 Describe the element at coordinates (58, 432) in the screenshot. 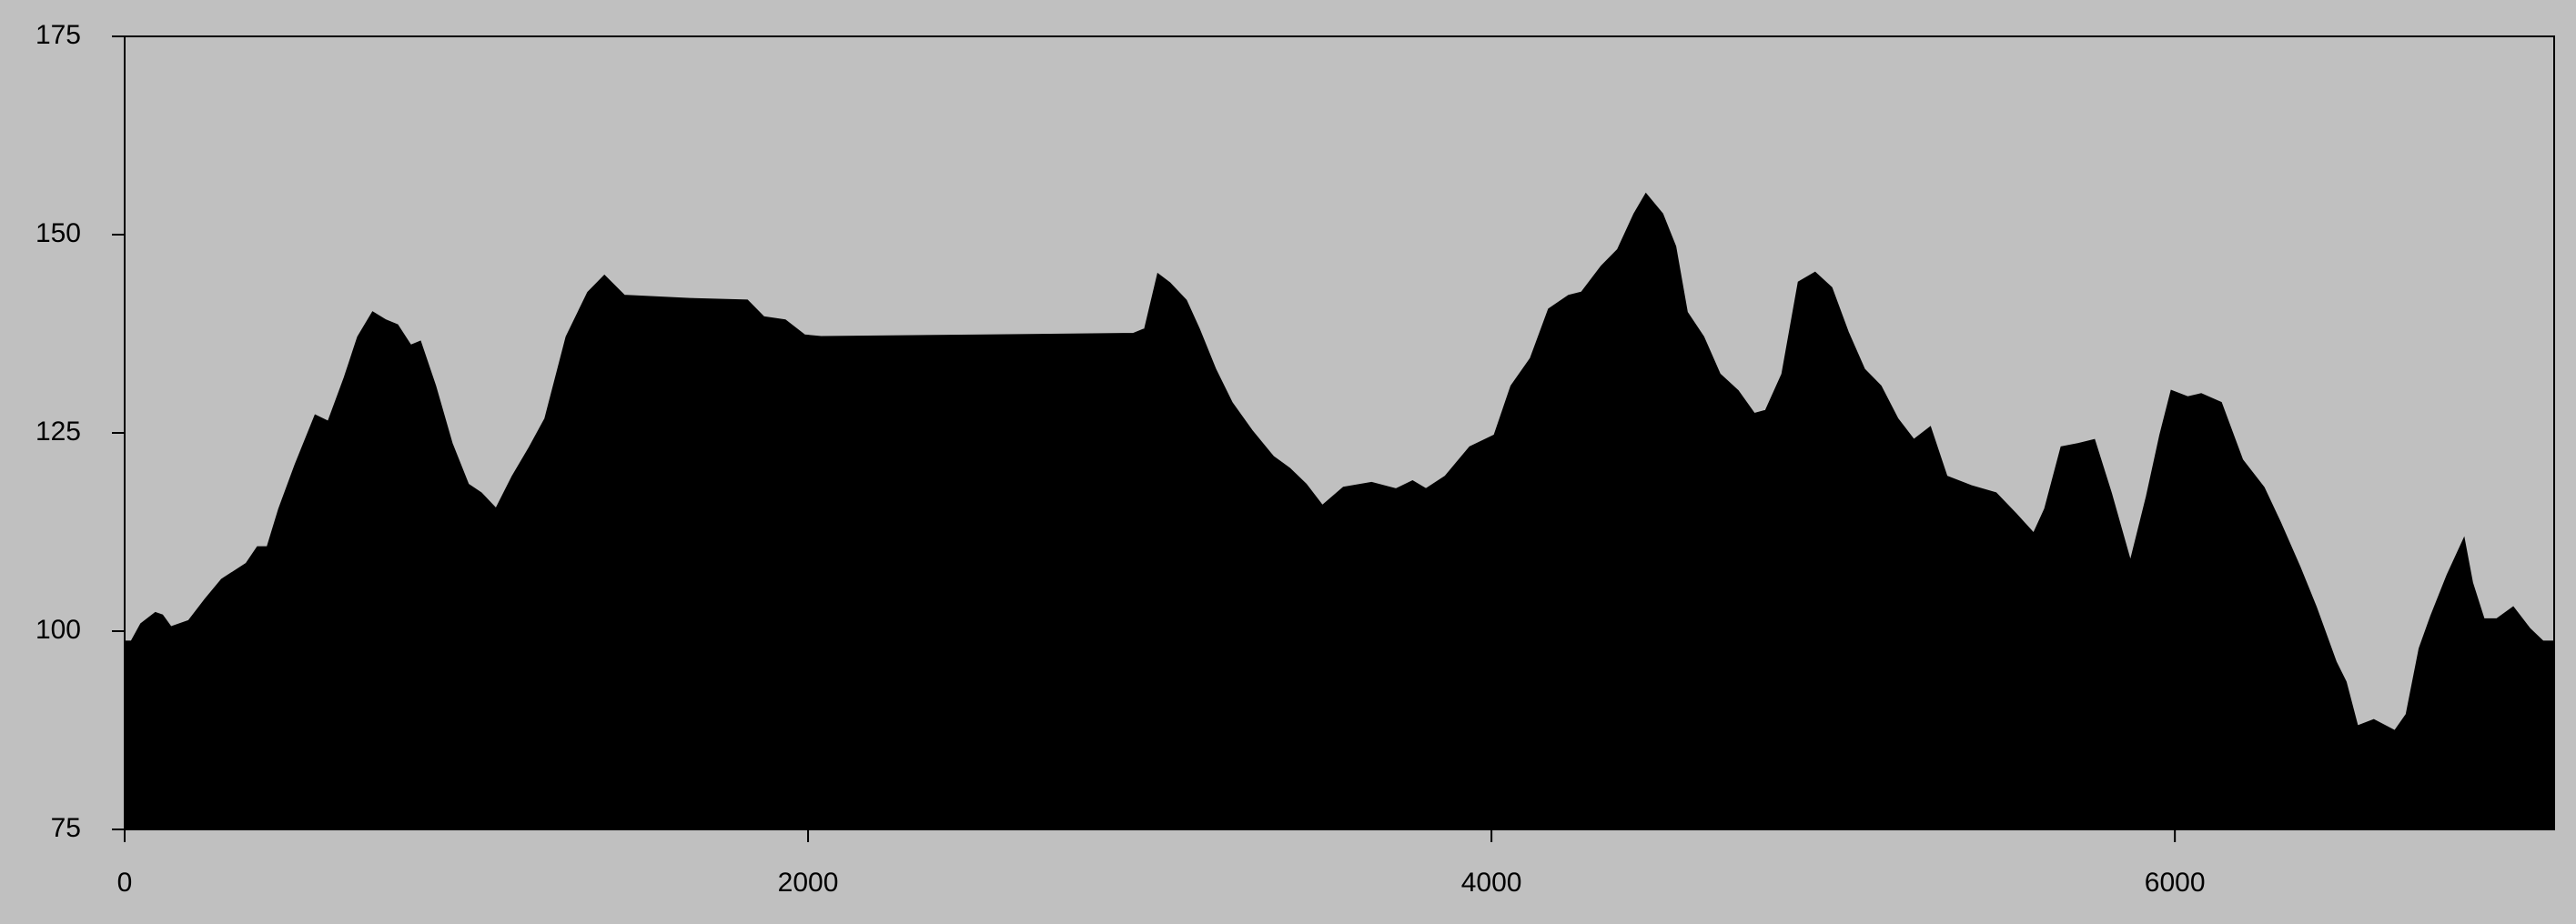

I see `y-tick-label: 125` at that location.